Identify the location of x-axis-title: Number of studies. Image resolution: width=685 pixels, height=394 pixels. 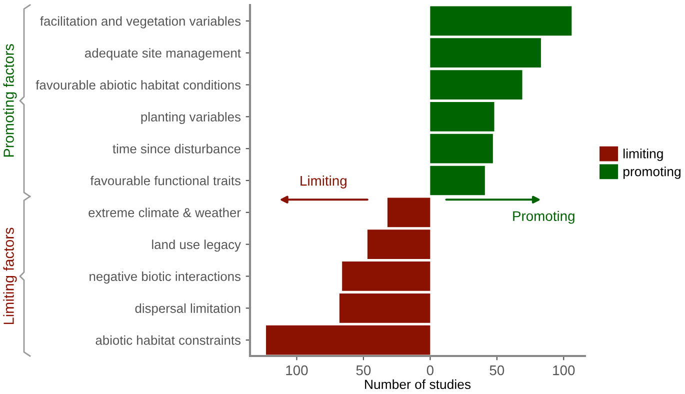
(418, 384).